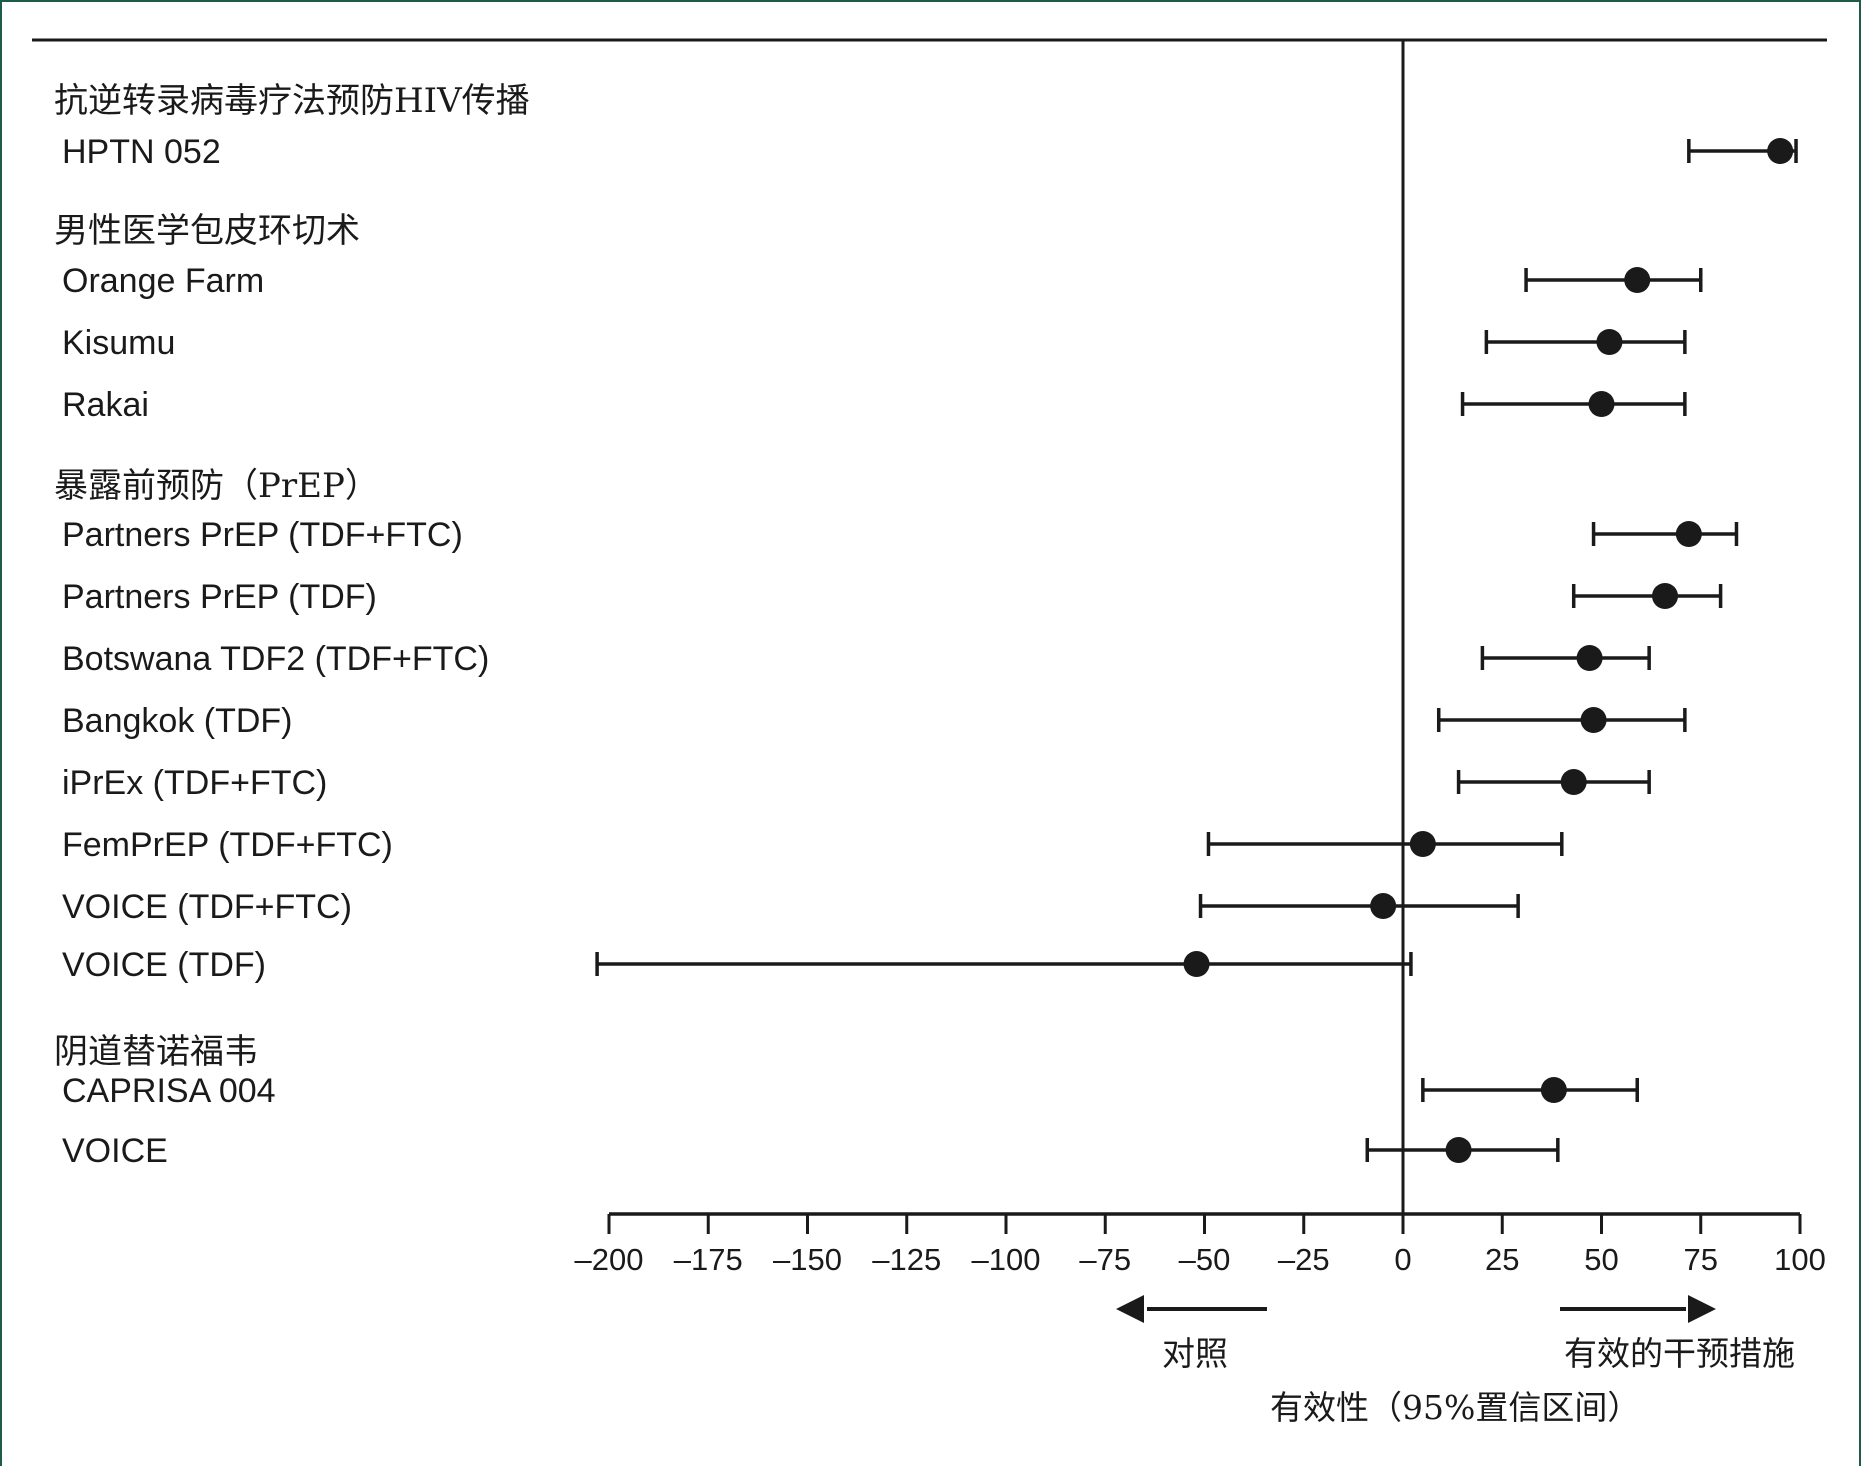  What do you see at coordinates (292, 101) in the screenshot?
I see `group-heading: 抗逆转录病毒疗法预防HIV传播` at bounding box center [292, 101].